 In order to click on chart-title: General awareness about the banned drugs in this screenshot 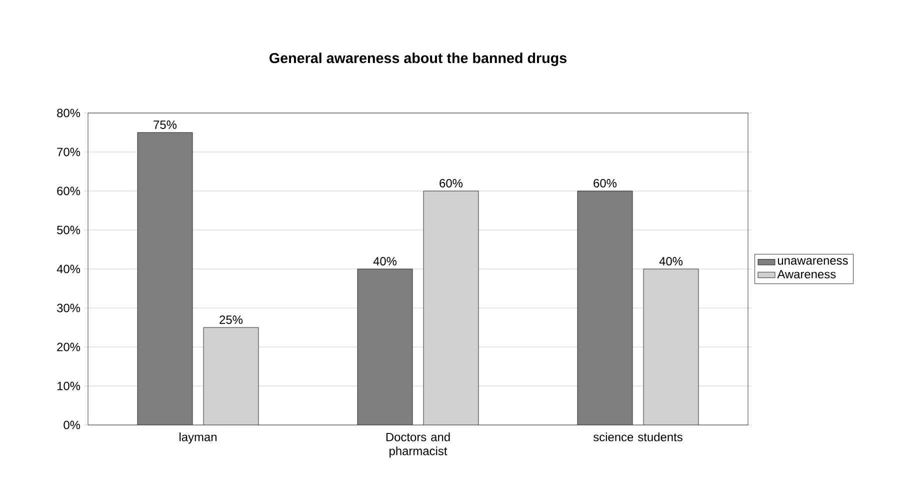, I will do `click(418, 59)`.